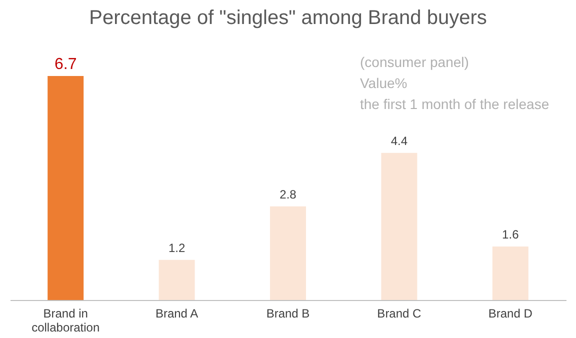  Describe the element at coordinates (65, 65) in the screenshot. I see `data-label: 6.7` at that location.